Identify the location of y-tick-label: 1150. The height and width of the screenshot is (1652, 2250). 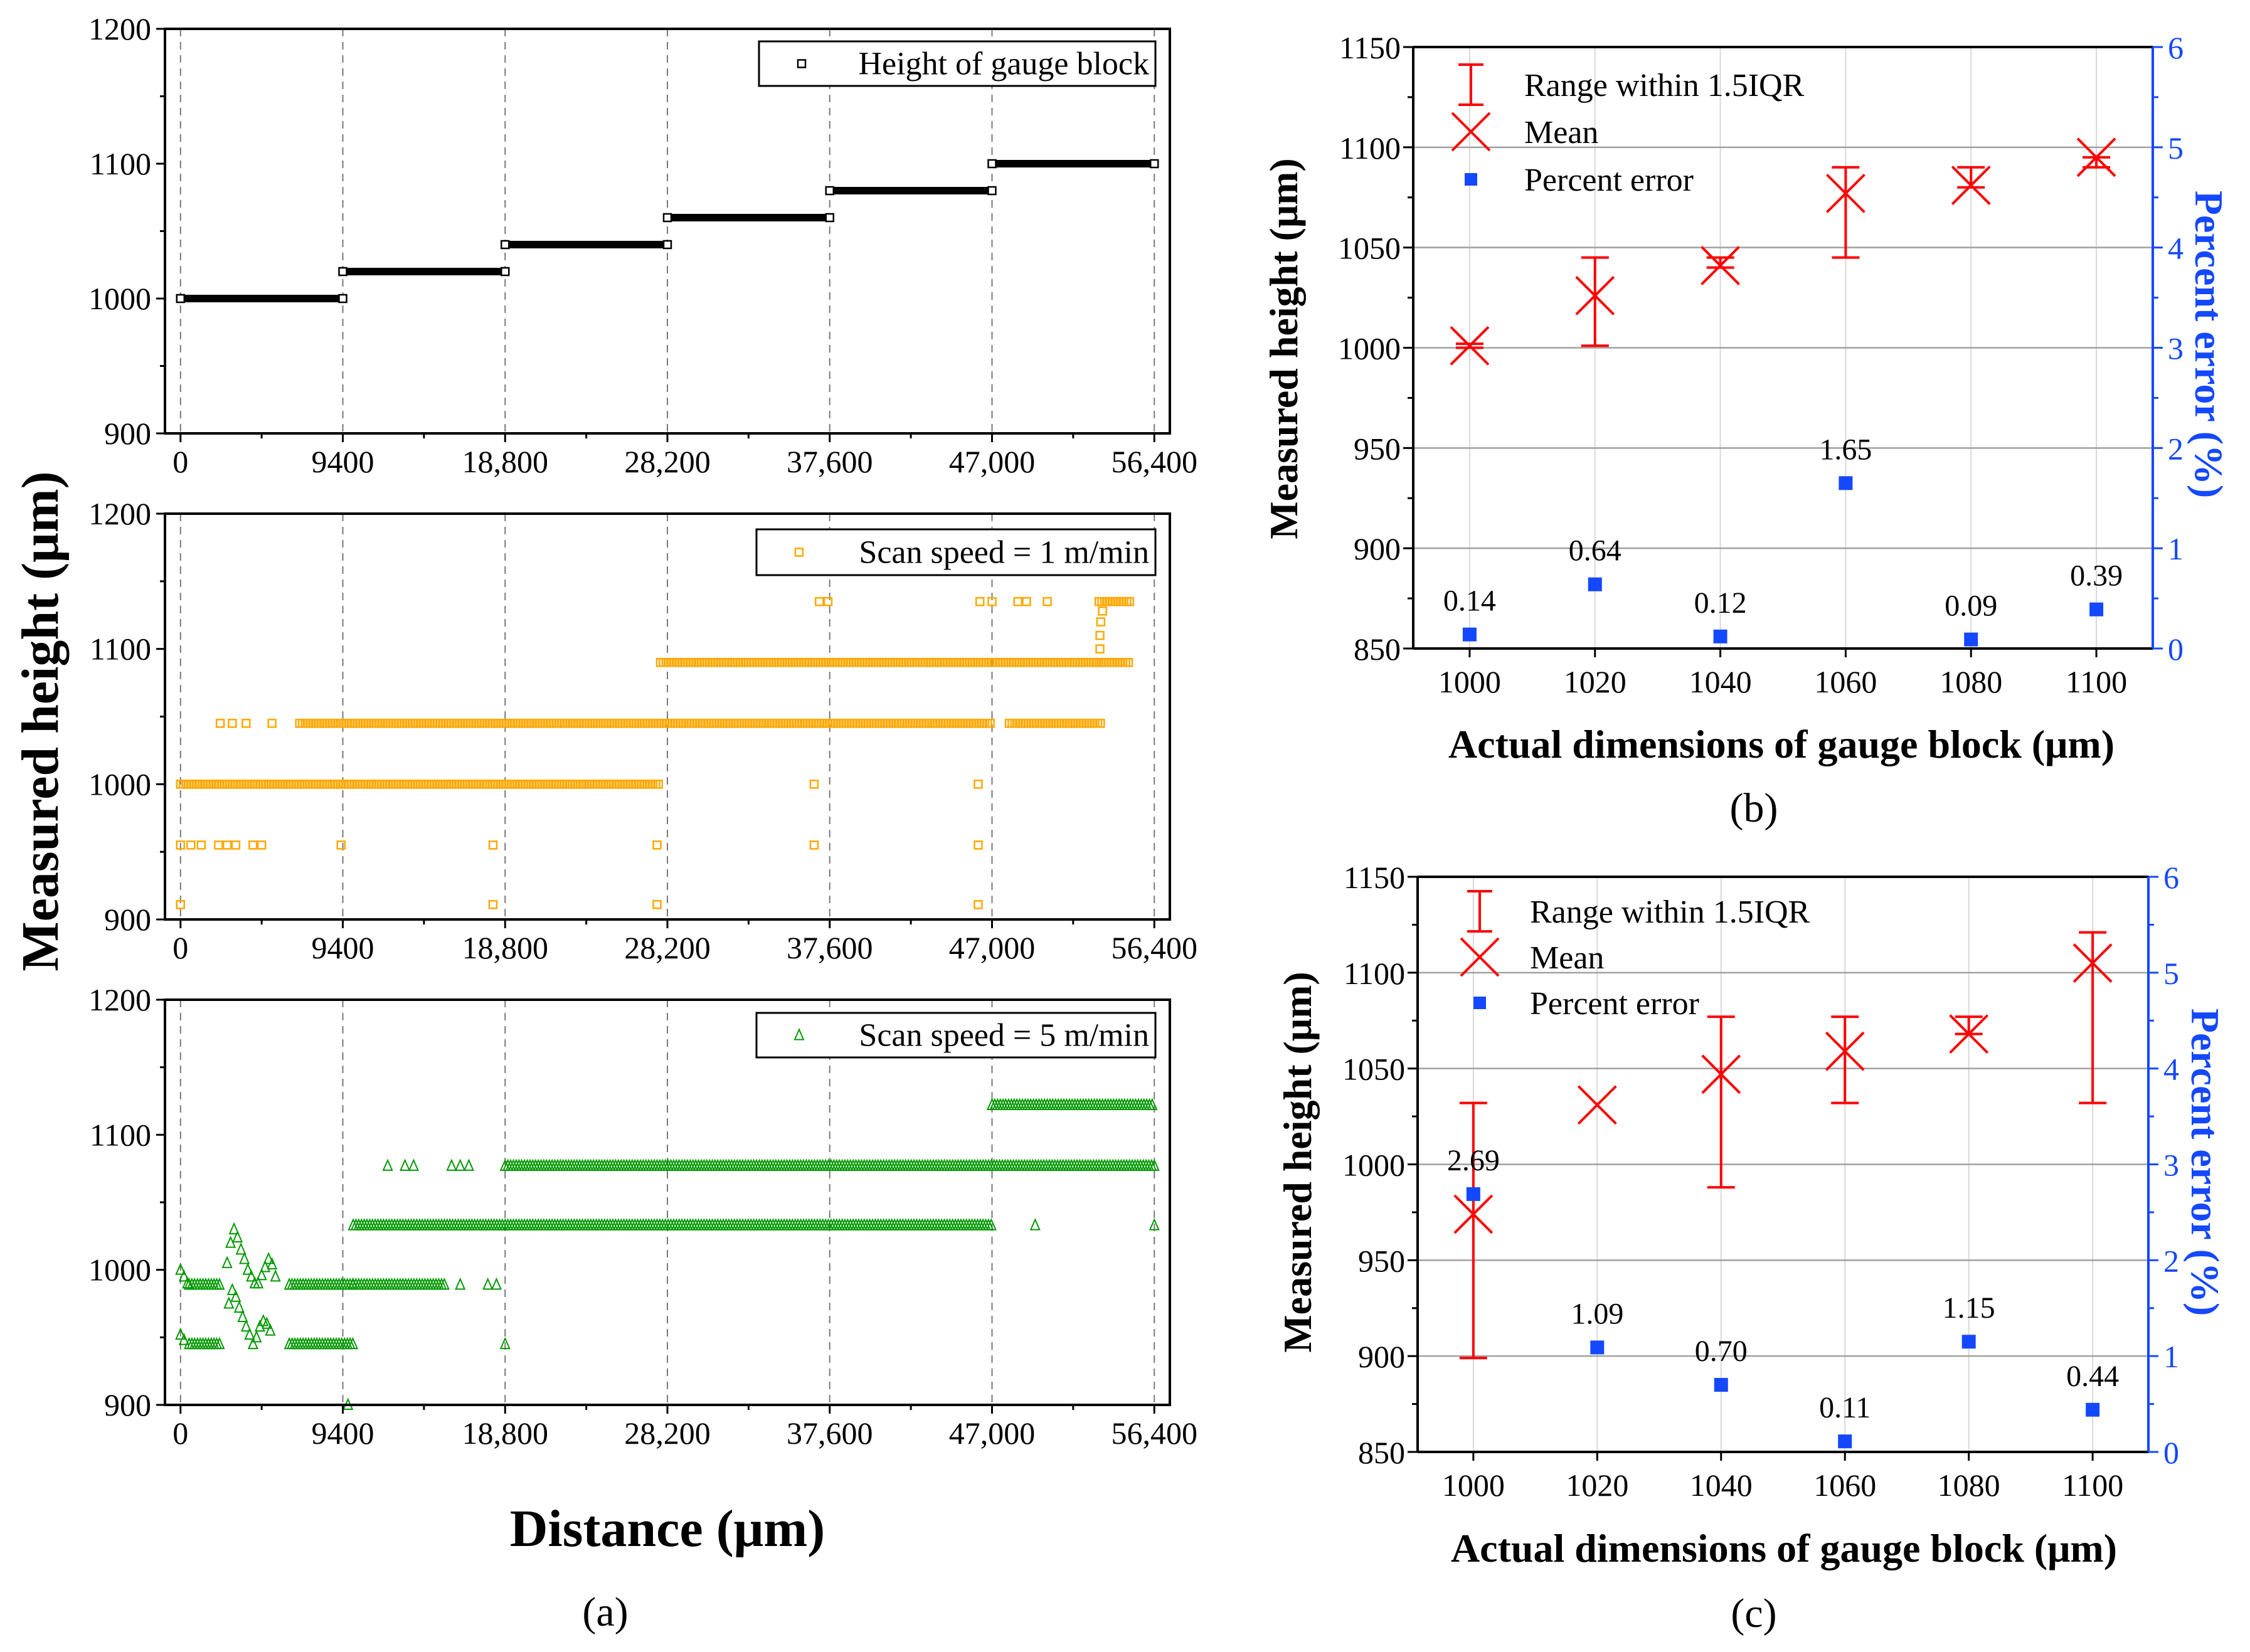
(1374, 878).